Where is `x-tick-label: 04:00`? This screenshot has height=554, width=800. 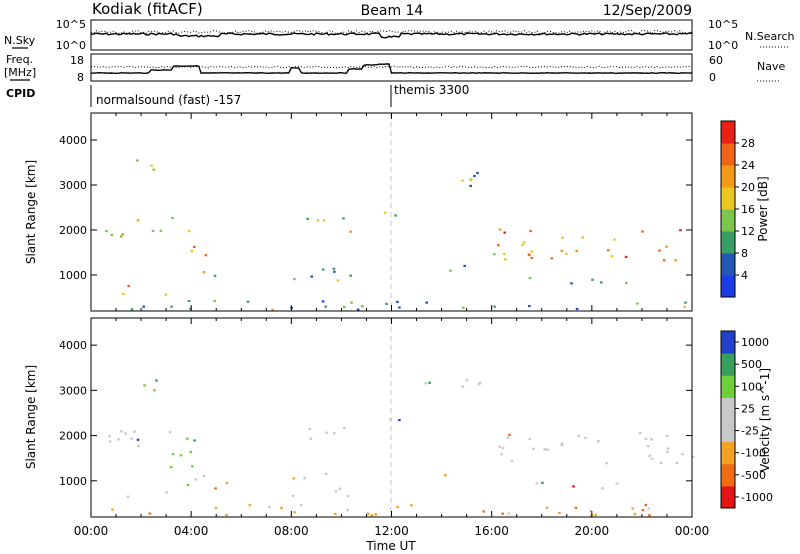
x-tick-label: 04:00 is located at coordinates (191, 531).